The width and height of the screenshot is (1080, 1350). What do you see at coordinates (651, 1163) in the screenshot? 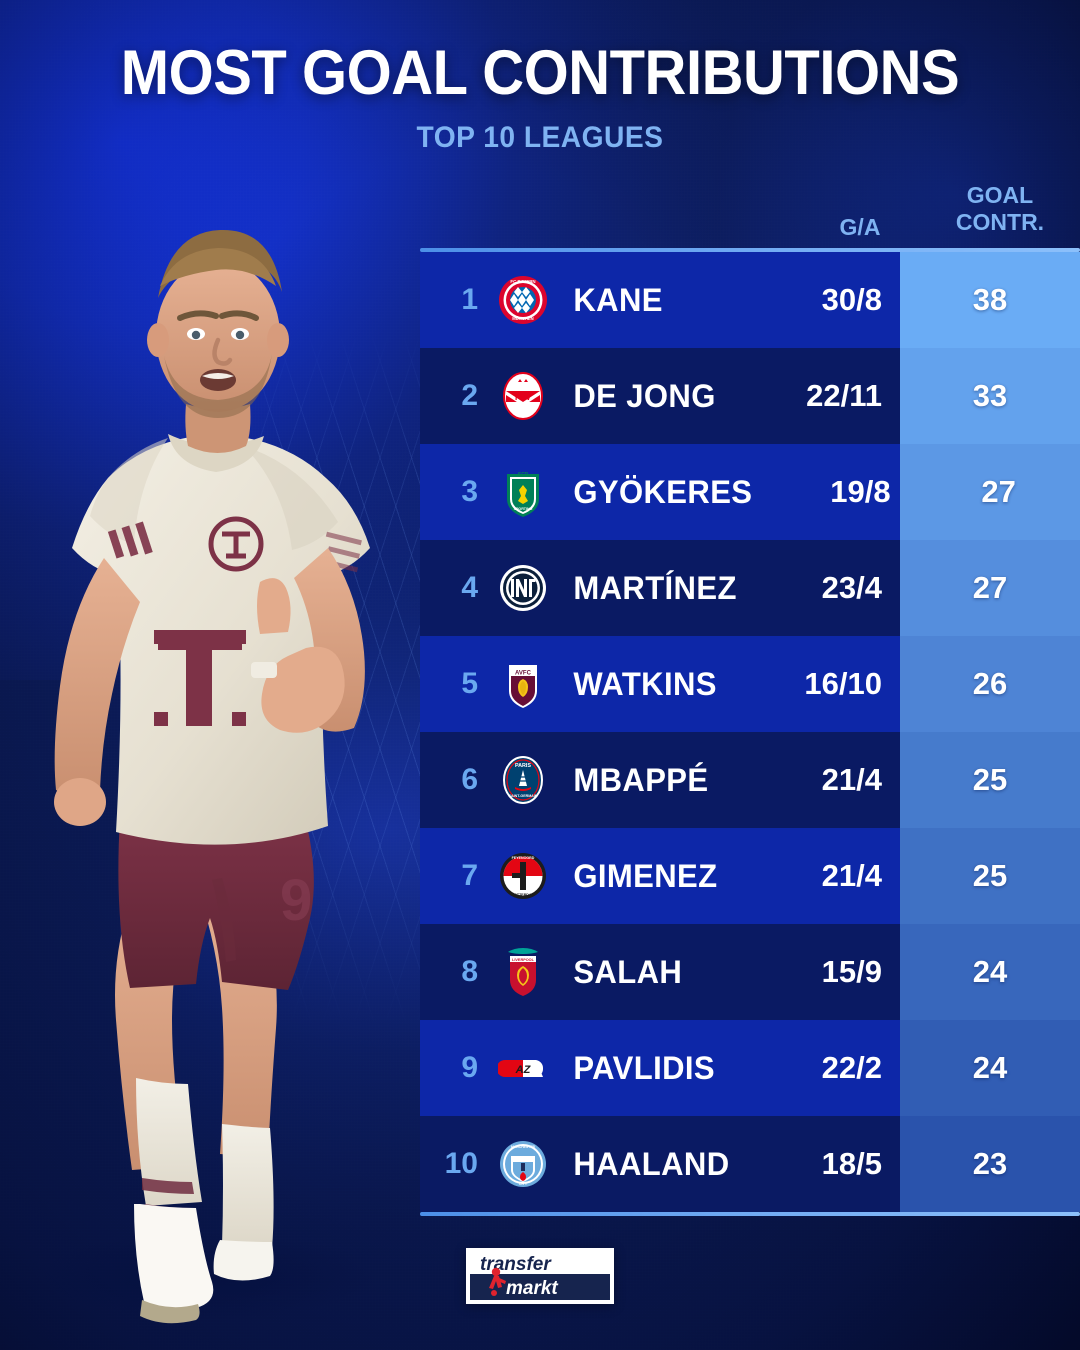
I see `player-name: HAALAND` at bounding box center [651, 1163].